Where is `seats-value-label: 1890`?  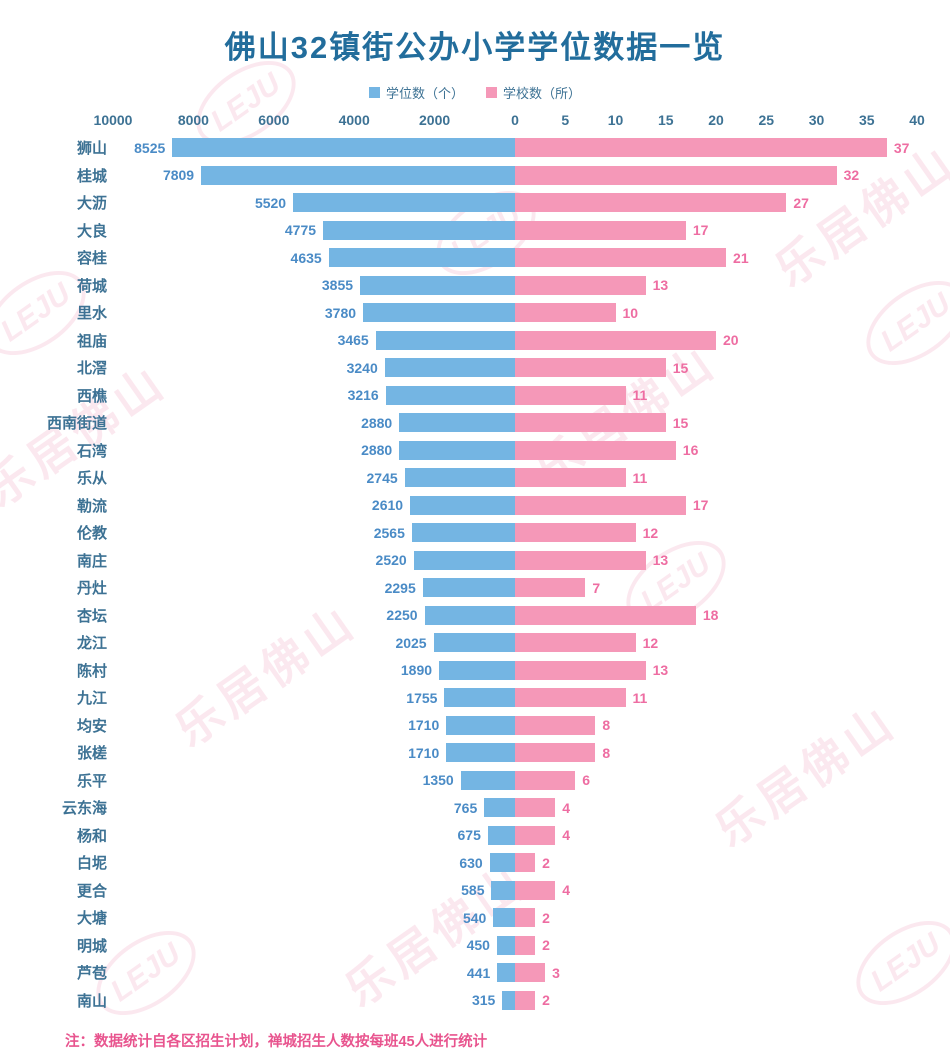 seats-value-label: 1890 is located at coordinates (416, 670).